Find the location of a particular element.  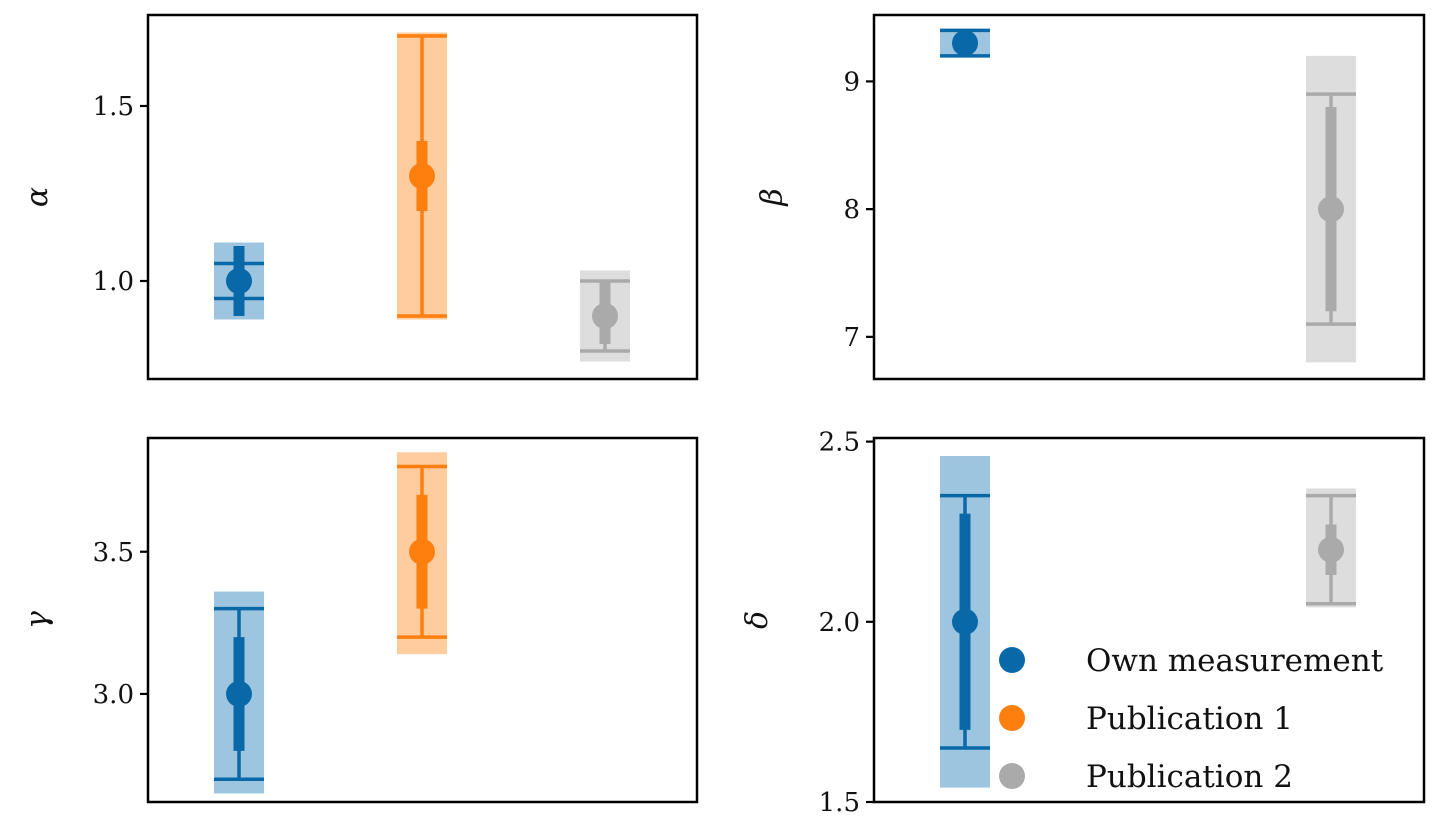

p1-ylabel: β is located at coordinates (772, 197).